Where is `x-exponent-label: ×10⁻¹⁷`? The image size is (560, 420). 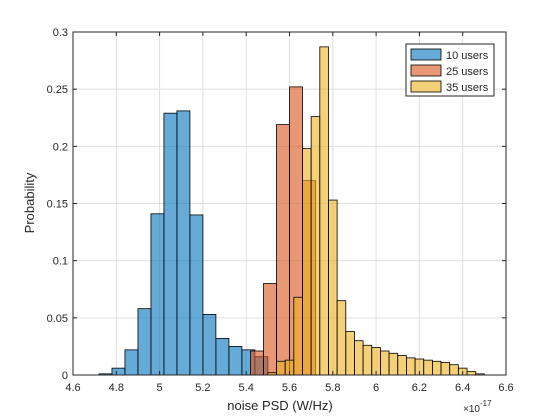
x-exponent-label: ×10⁻¹⁷ is located at coordinates (477, 407).